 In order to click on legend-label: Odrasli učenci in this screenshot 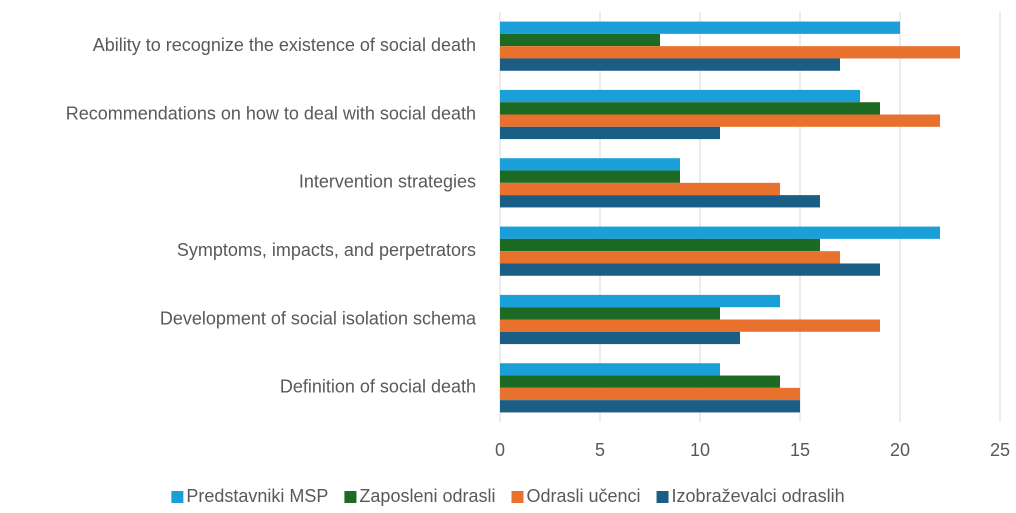, I will do `click(584, 496)`.